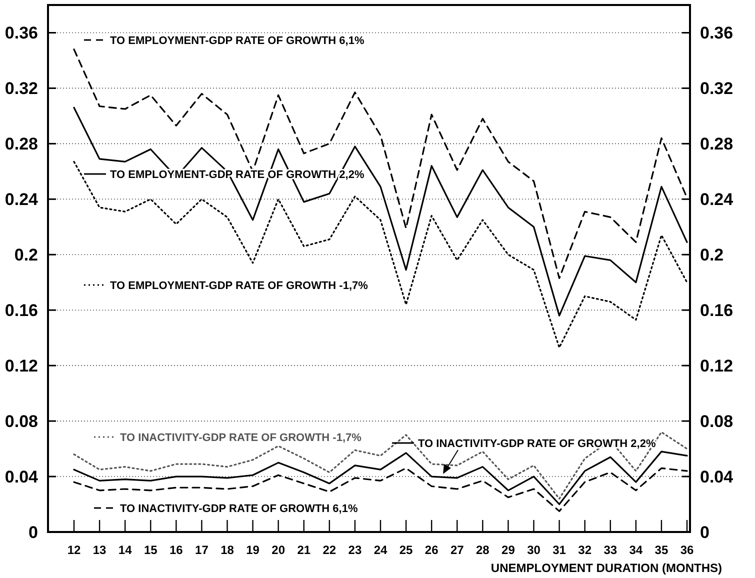 This screenshot has width=755, height=578. Describe the element at coordinates (253, 550) in the screenshot. I see `x-tick-label: 19` at that location.